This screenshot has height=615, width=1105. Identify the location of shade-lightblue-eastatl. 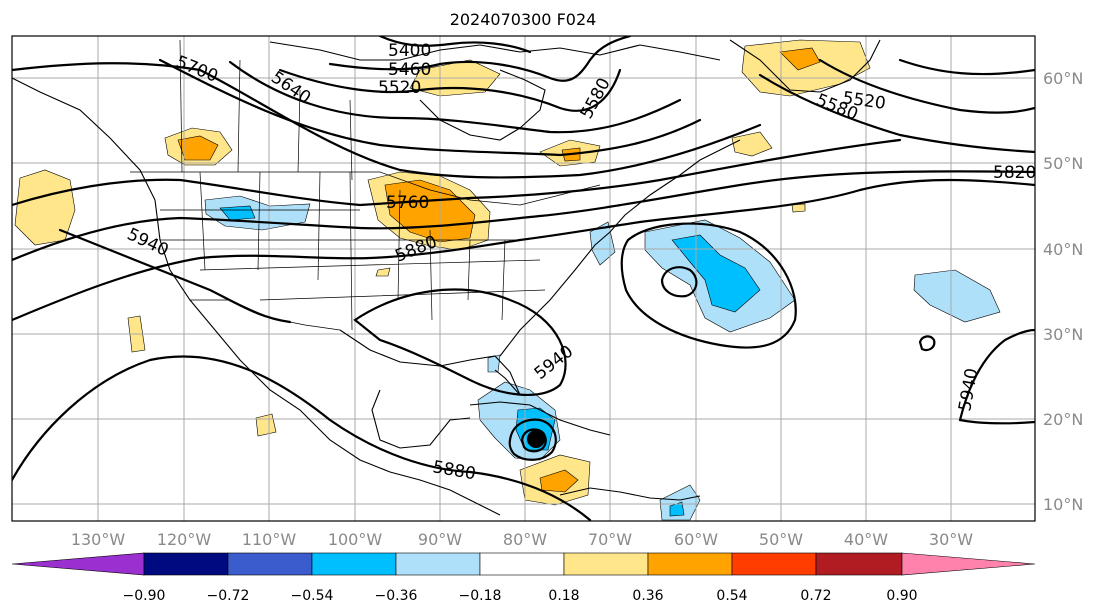
(957, 296).